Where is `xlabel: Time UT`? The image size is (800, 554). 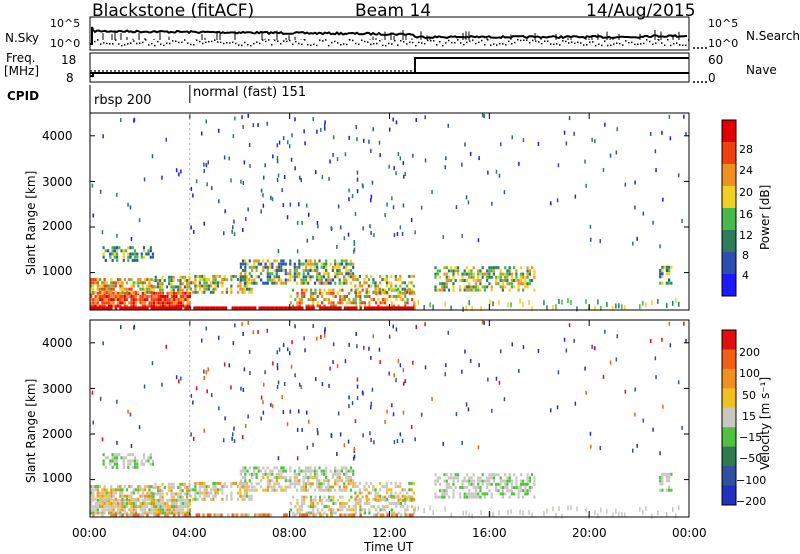 xlabel: Time UT is located at coordinates (389, 547).